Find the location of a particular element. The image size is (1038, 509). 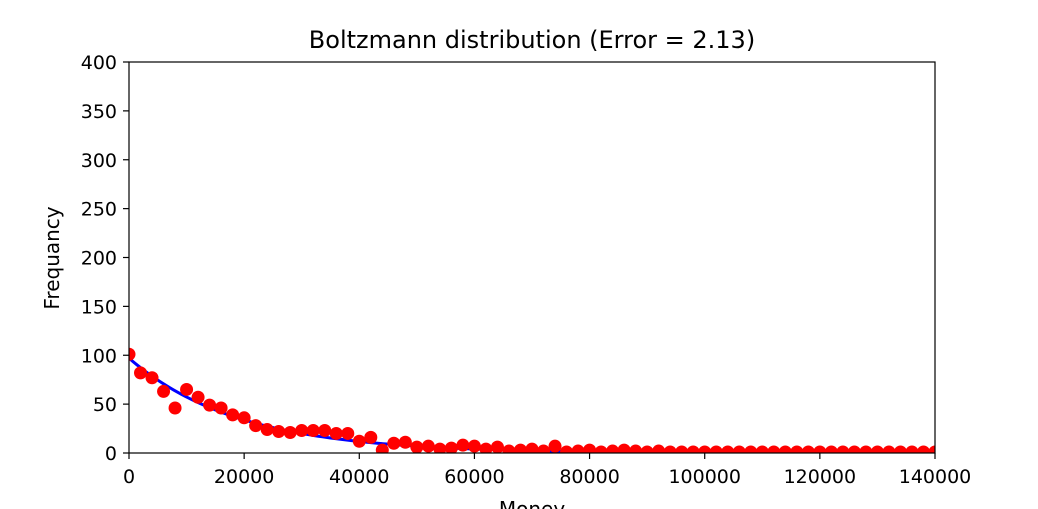

x-tick-label: 60000 is located at coordinates (474, 477).